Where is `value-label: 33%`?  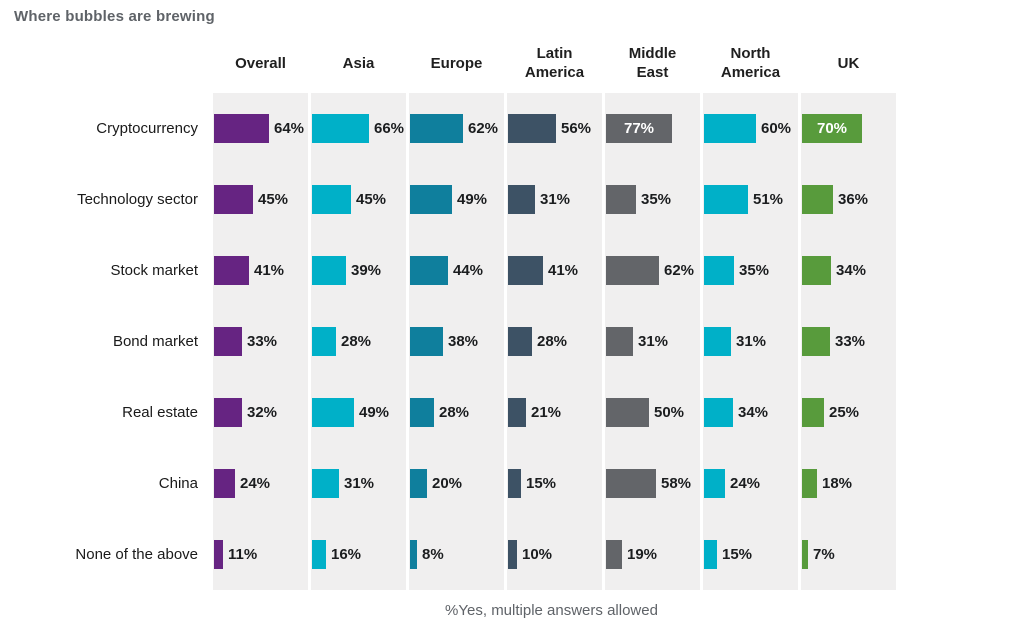
value-label: 33% is located at coordinates (262, 341).